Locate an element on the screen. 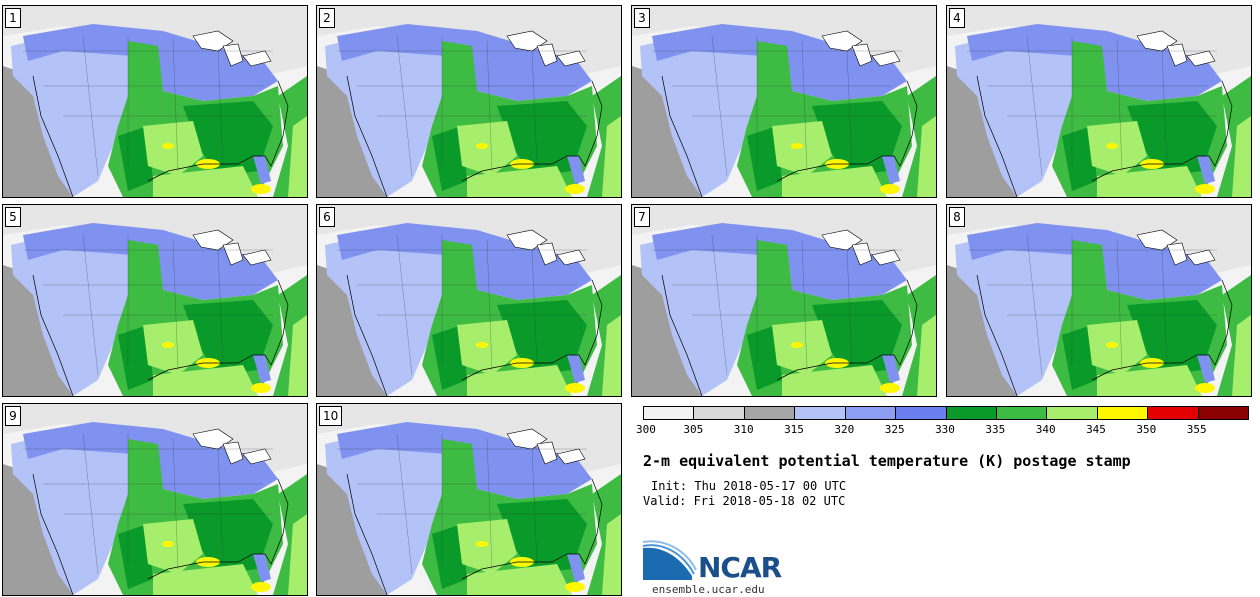 The image size is (1260, 597). ensemble-member-panel: 8 is located at coordinates (1099, 300).